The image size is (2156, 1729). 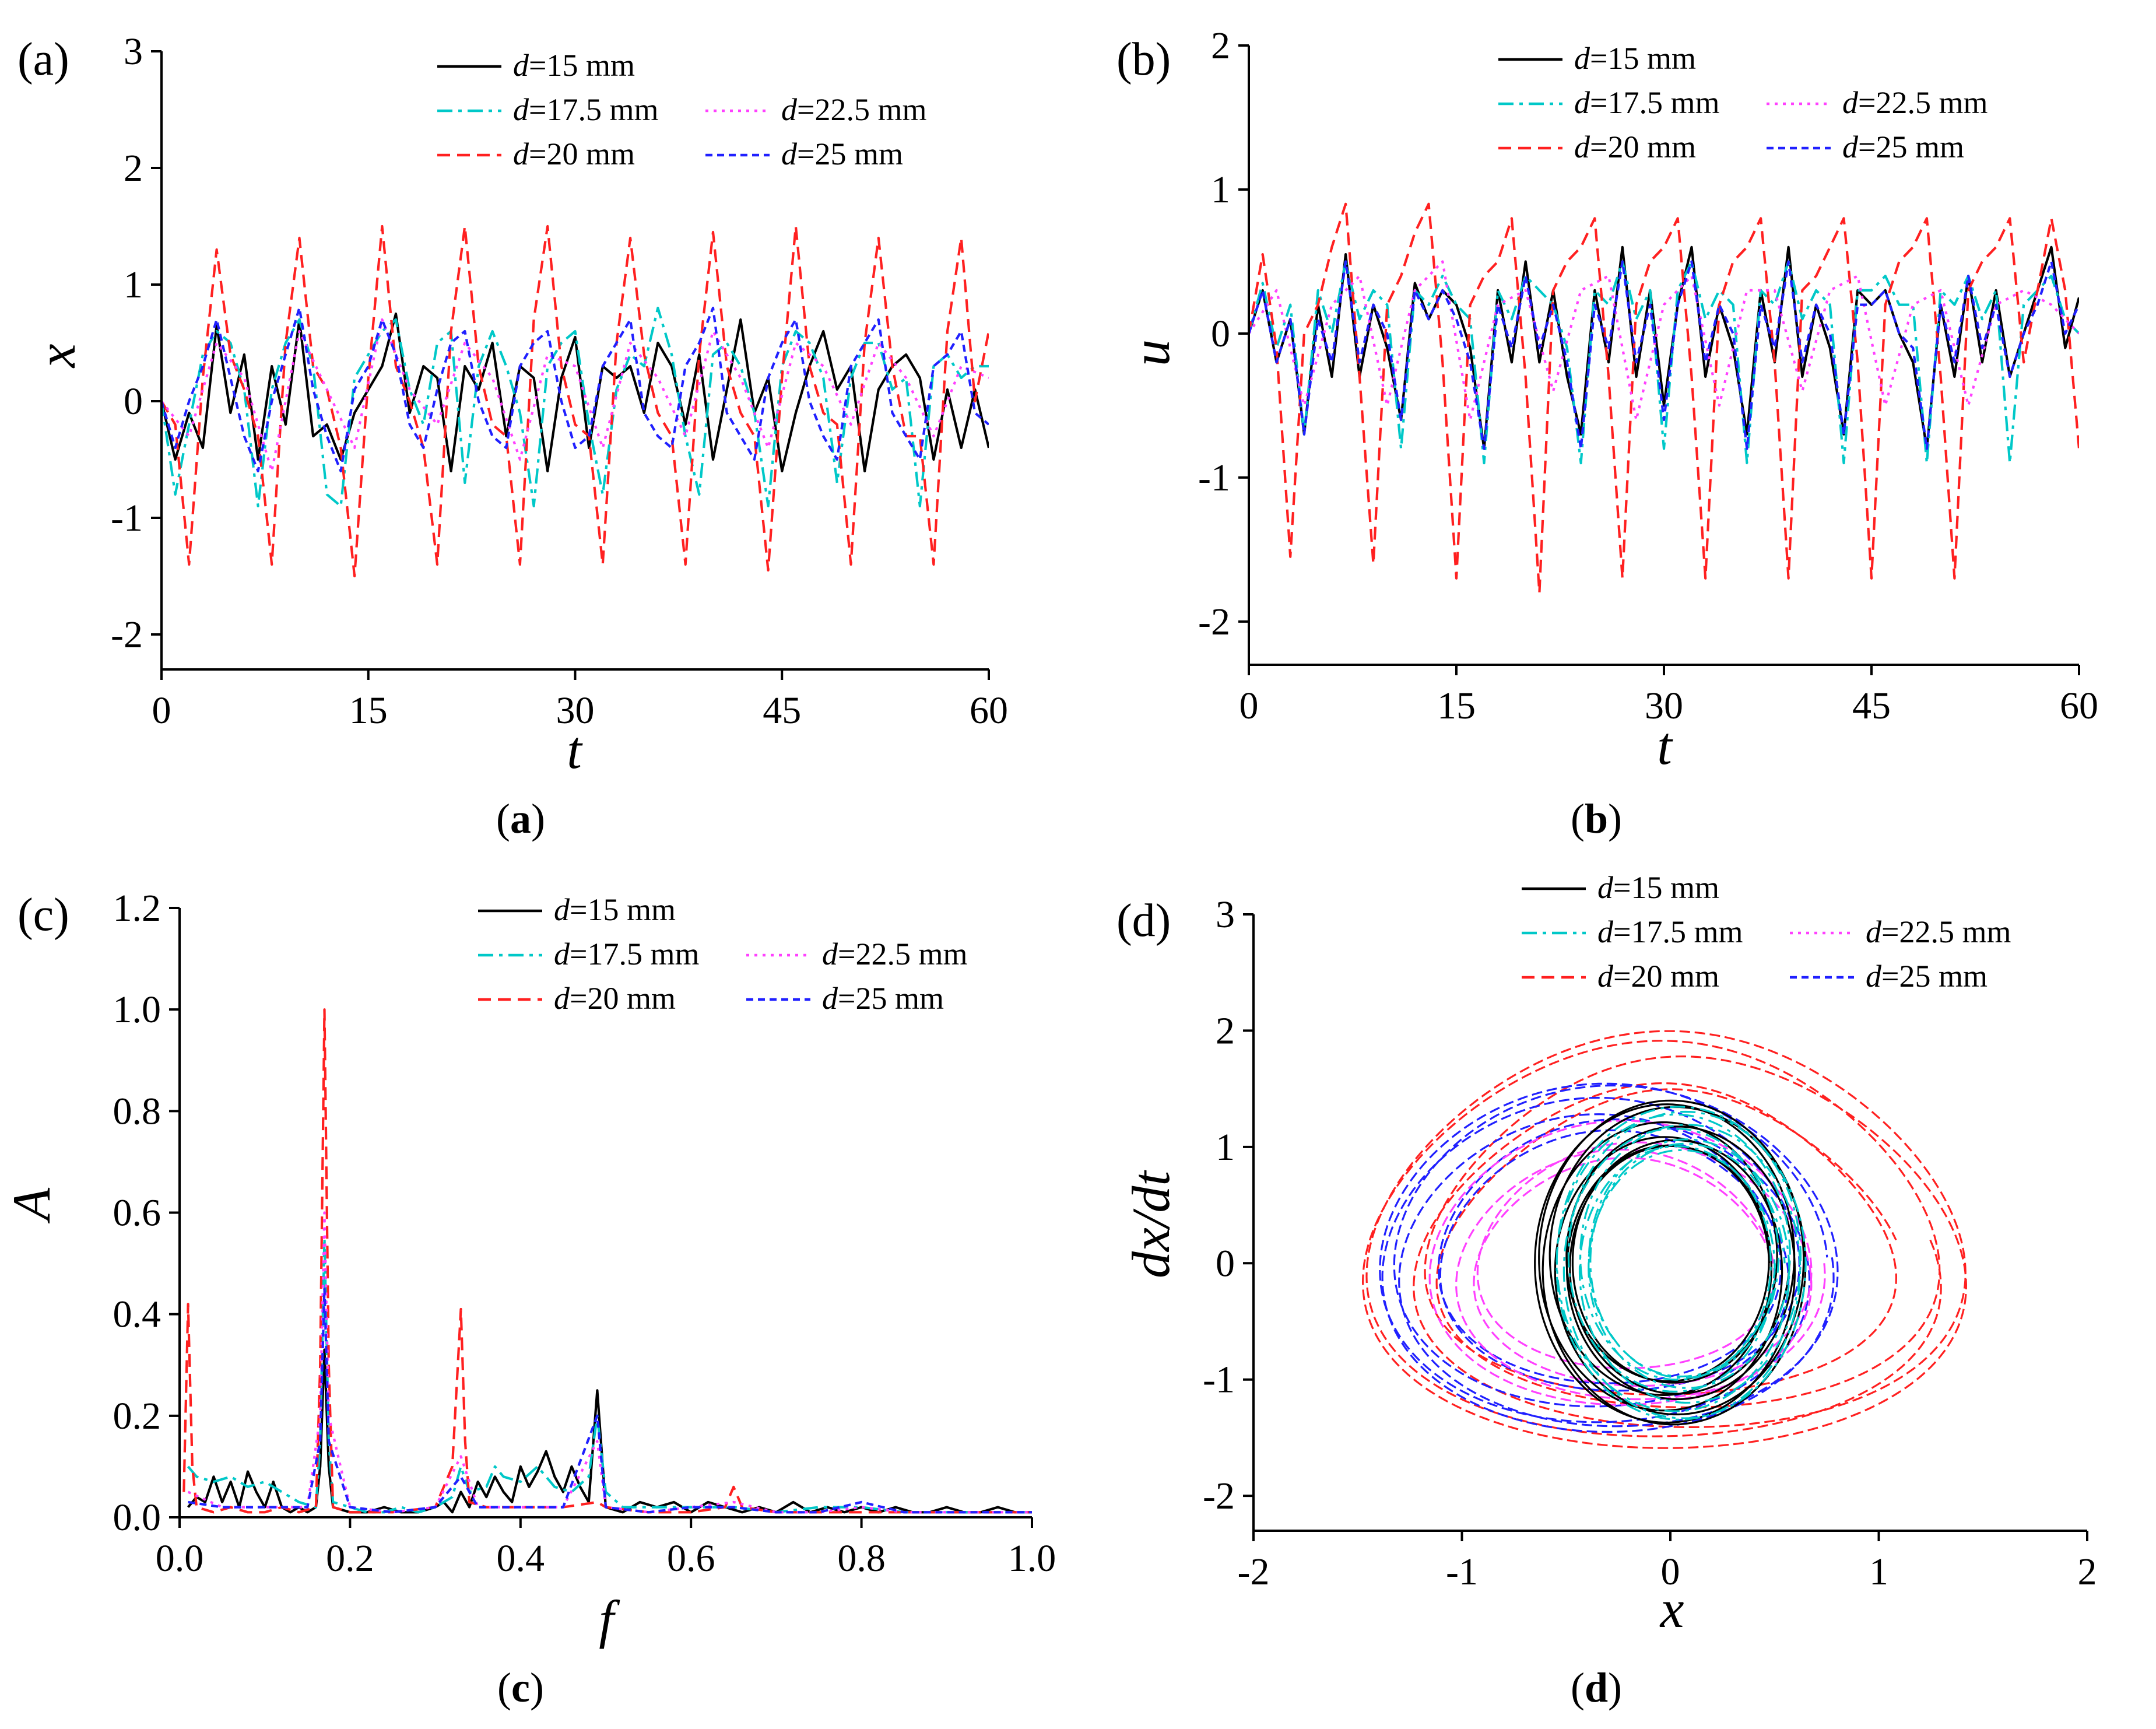 What do you see at coordinates (1254, 1572) in the screenshot?
I see `x-tick-label: -2` at bounding box center [1254, 1572].